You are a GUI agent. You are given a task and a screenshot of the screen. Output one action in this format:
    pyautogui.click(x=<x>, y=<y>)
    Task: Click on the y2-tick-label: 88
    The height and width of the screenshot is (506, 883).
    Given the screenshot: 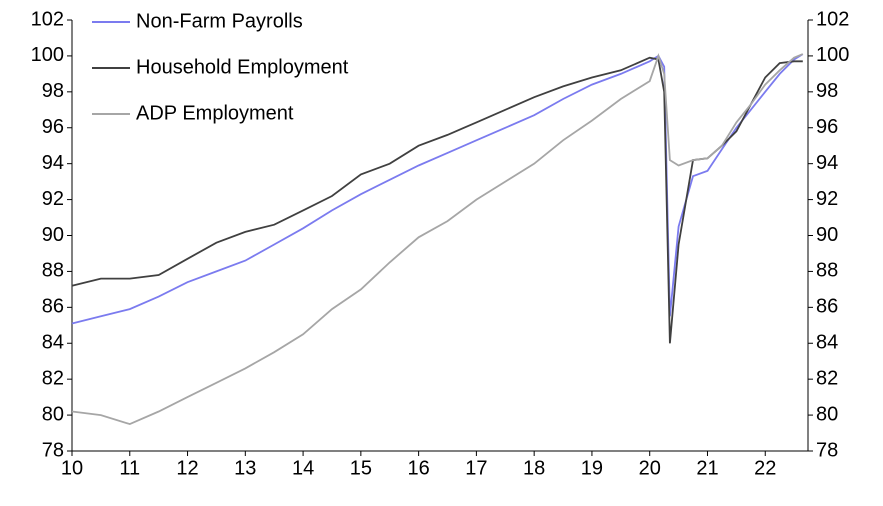 What is the action you would take?
    pyautogui.click(x=827, y=271)
    